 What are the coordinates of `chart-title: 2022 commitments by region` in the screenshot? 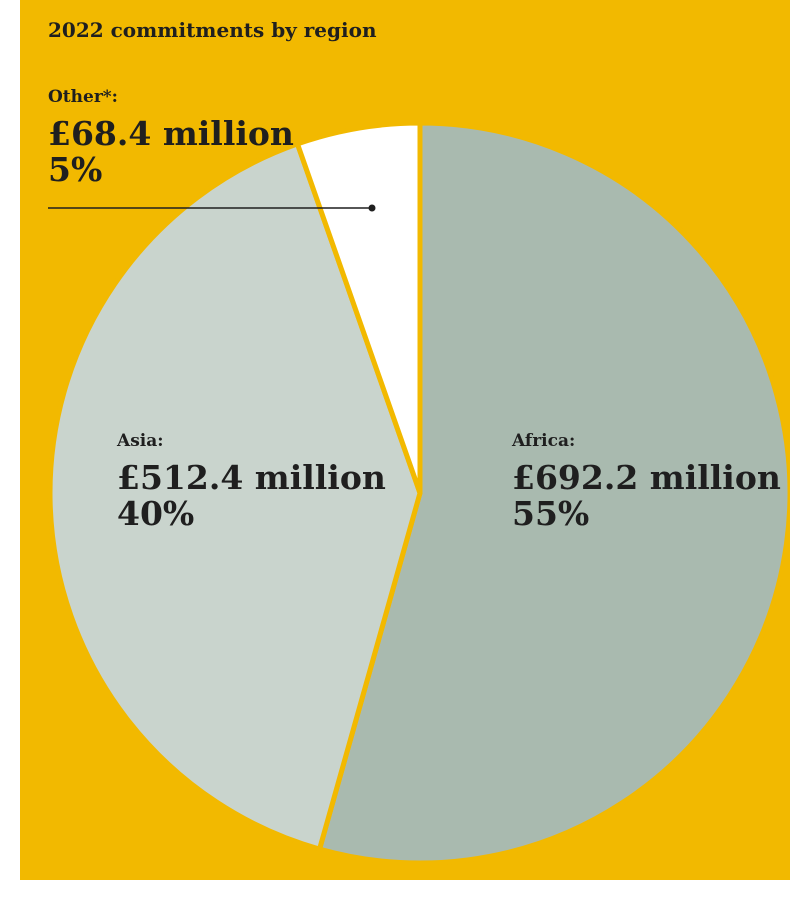 It's located at (212, 30).